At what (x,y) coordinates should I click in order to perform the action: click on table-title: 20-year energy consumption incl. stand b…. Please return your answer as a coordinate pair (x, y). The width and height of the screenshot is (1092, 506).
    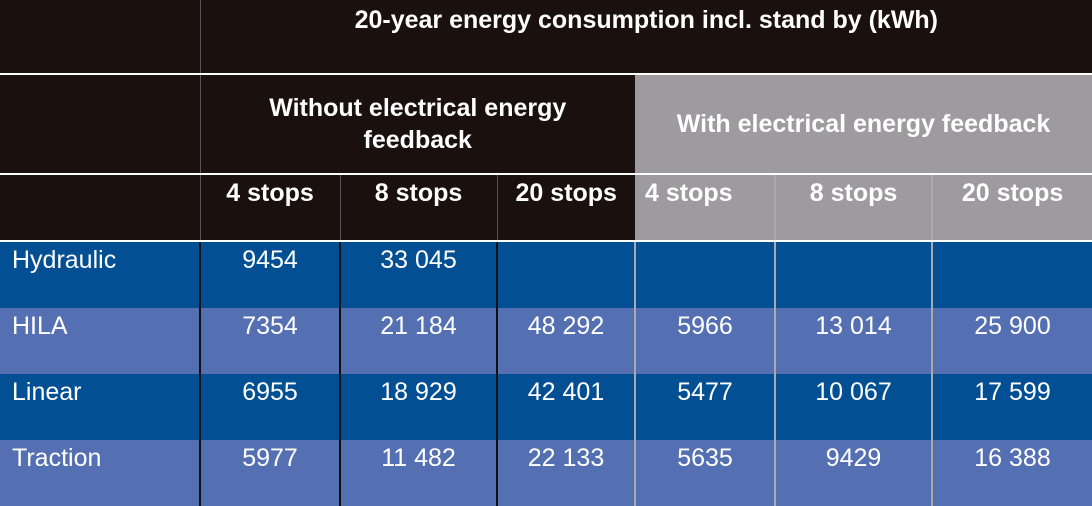
    Looking at the image, I should click on (645, 37).